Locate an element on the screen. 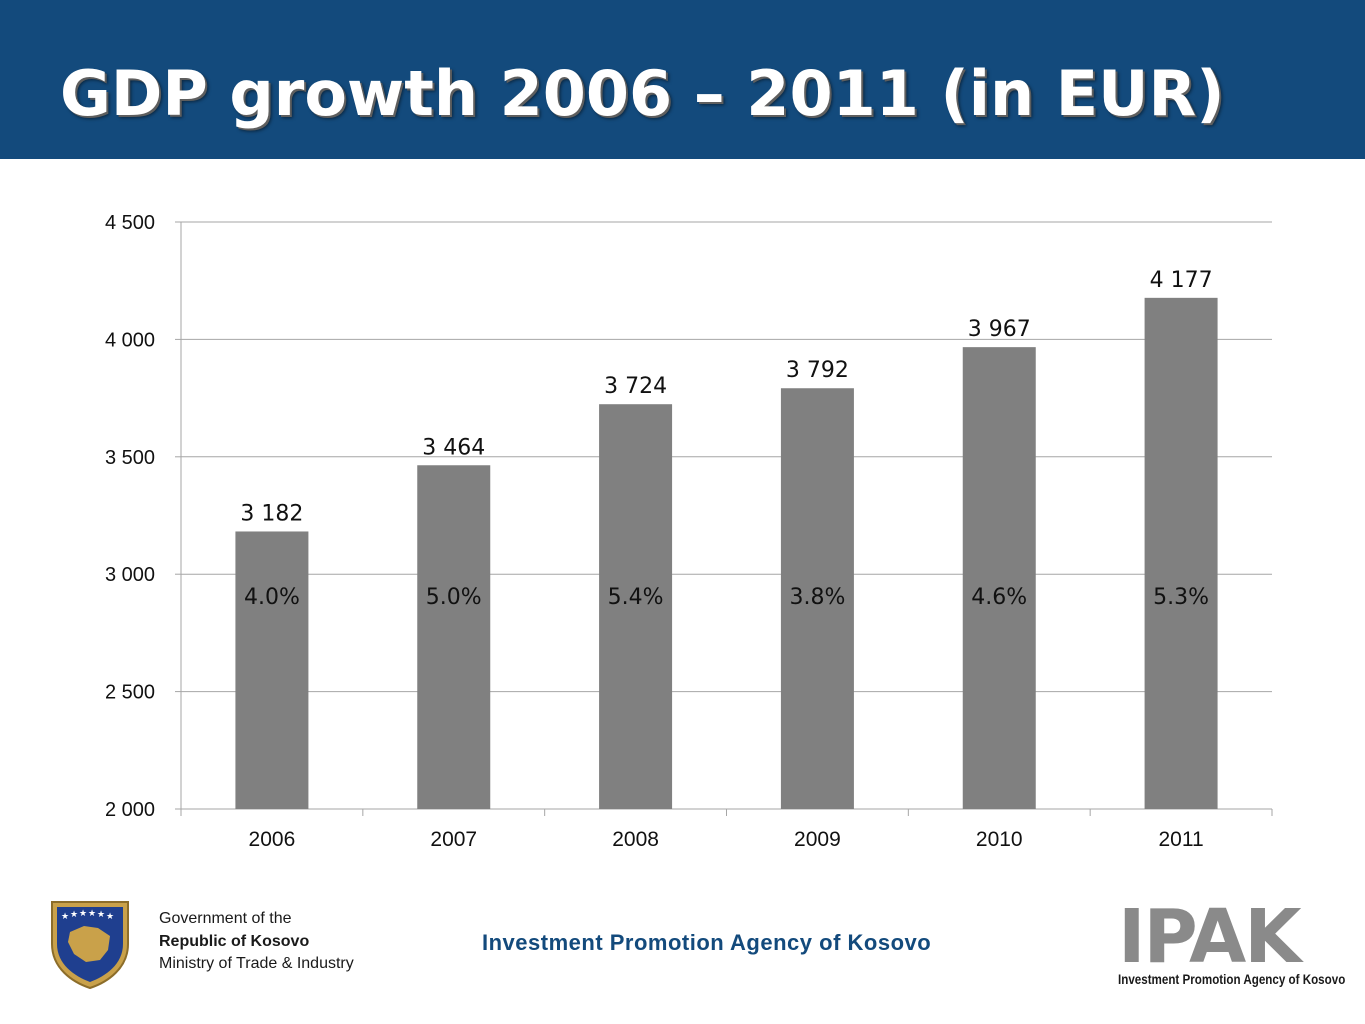  value-label-2006: 3 182 is located at coordinates (271, 513).